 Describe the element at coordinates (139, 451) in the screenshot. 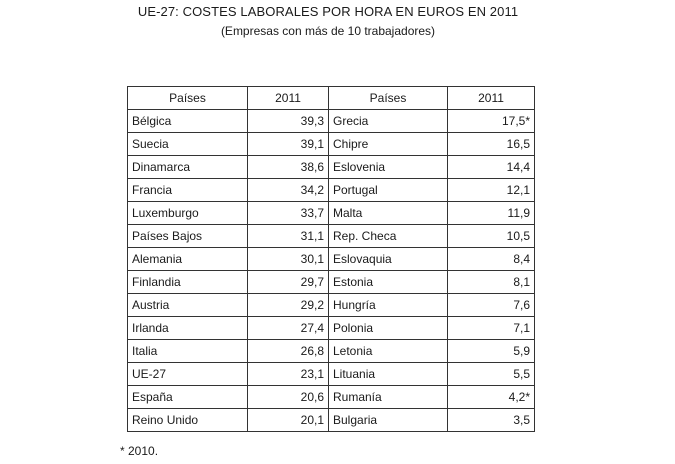

I see `footnote: * 2010.` at that location.